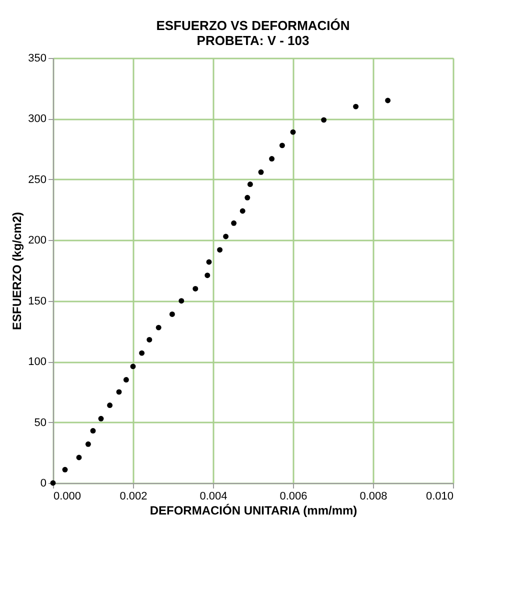 This screenshot has height=594, width=516. I want to click on x-tick-label: 0.002, so click(134, 496).